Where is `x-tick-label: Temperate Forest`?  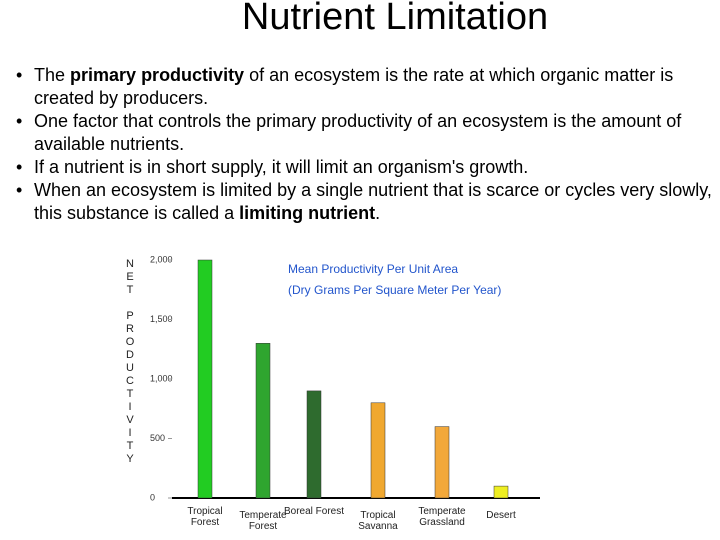
x-tick-label: Temperate Forest is located at coordinates (263, 521).